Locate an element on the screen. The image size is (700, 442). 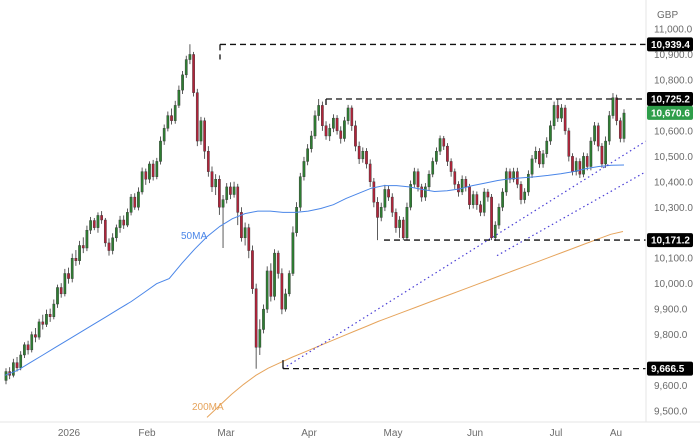
y-tick-label: 9,500.0 is located at coordinates (671, 412).